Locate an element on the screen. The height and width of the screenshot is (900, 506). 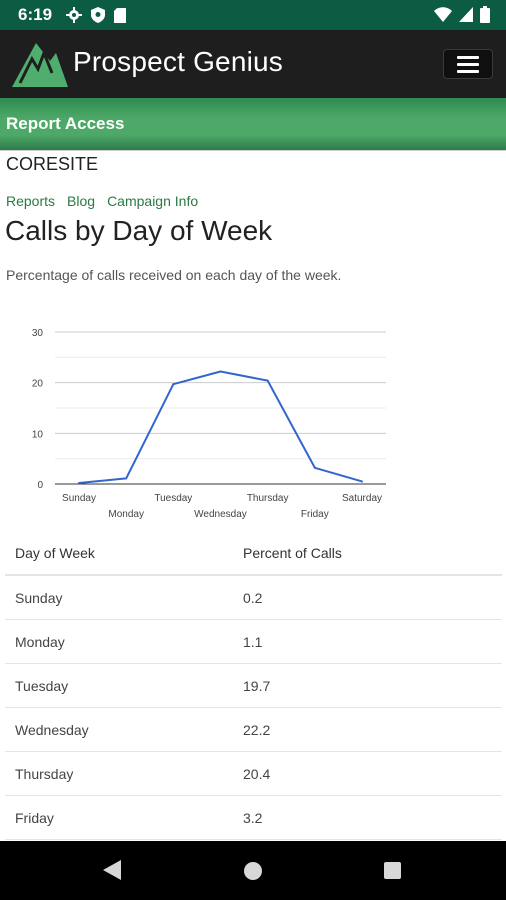
nav-link-campaign-info: Campaign Info is located at coordinates (153, 201).